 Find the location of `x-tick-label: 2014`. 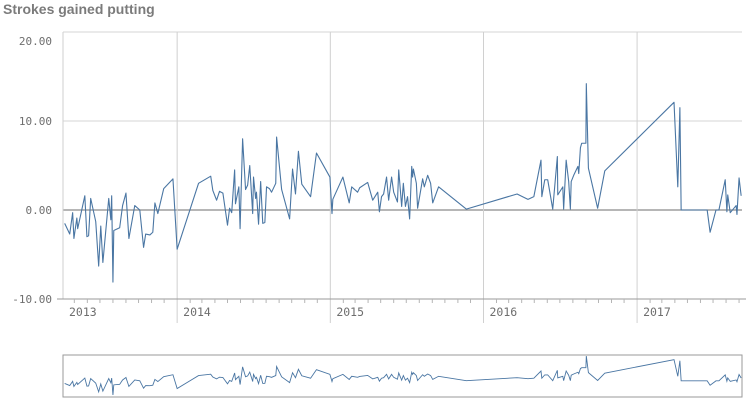

x-tick-label: 2014 is located at coordinates (197, 312).